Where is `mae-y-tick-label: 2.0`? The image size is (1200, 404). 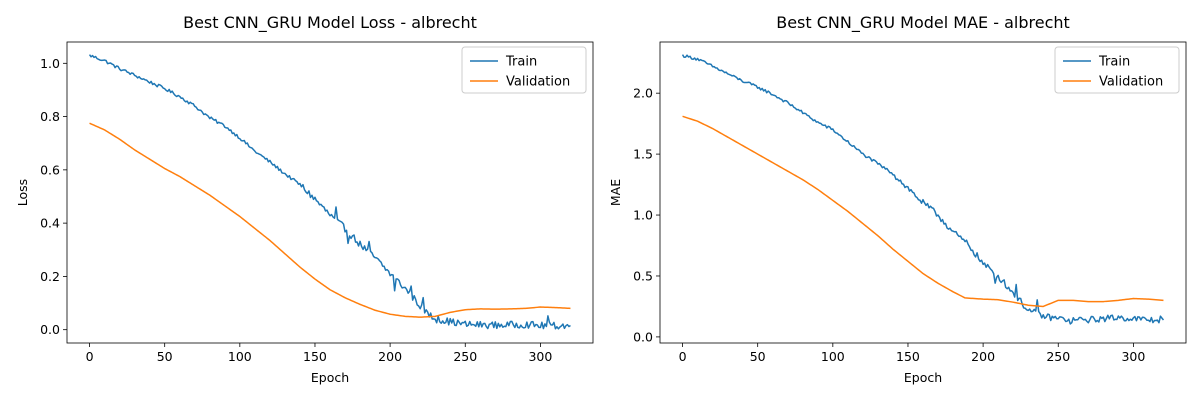 mae-y-tick-label: 2.0 is located at coordinates (643, 93).